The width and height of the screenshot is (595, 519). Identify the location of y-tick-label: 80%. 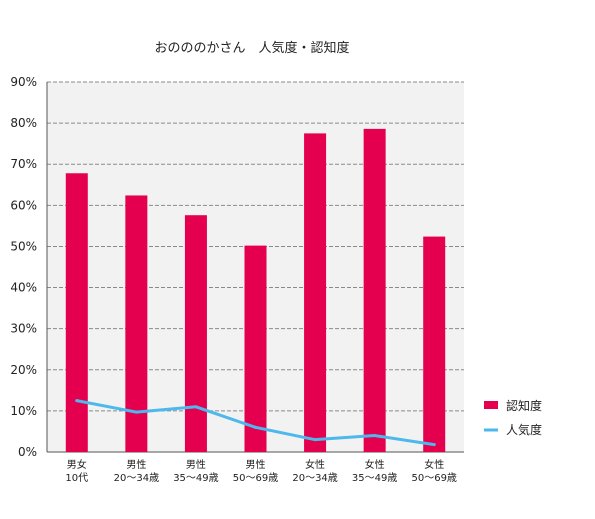
(23, 123).